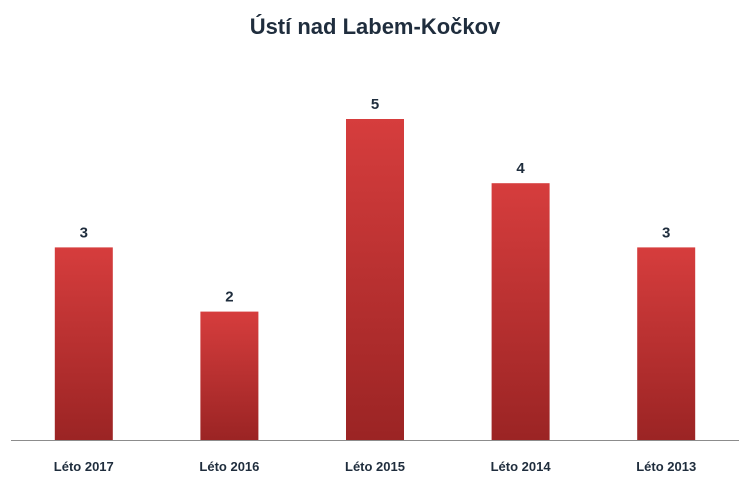 The height and width of the screenshot is (490, 750). What do you see at coordinates (229, 297) in the screenshot?
I see `data-label-2: 2` at bounding box center [229, 297].